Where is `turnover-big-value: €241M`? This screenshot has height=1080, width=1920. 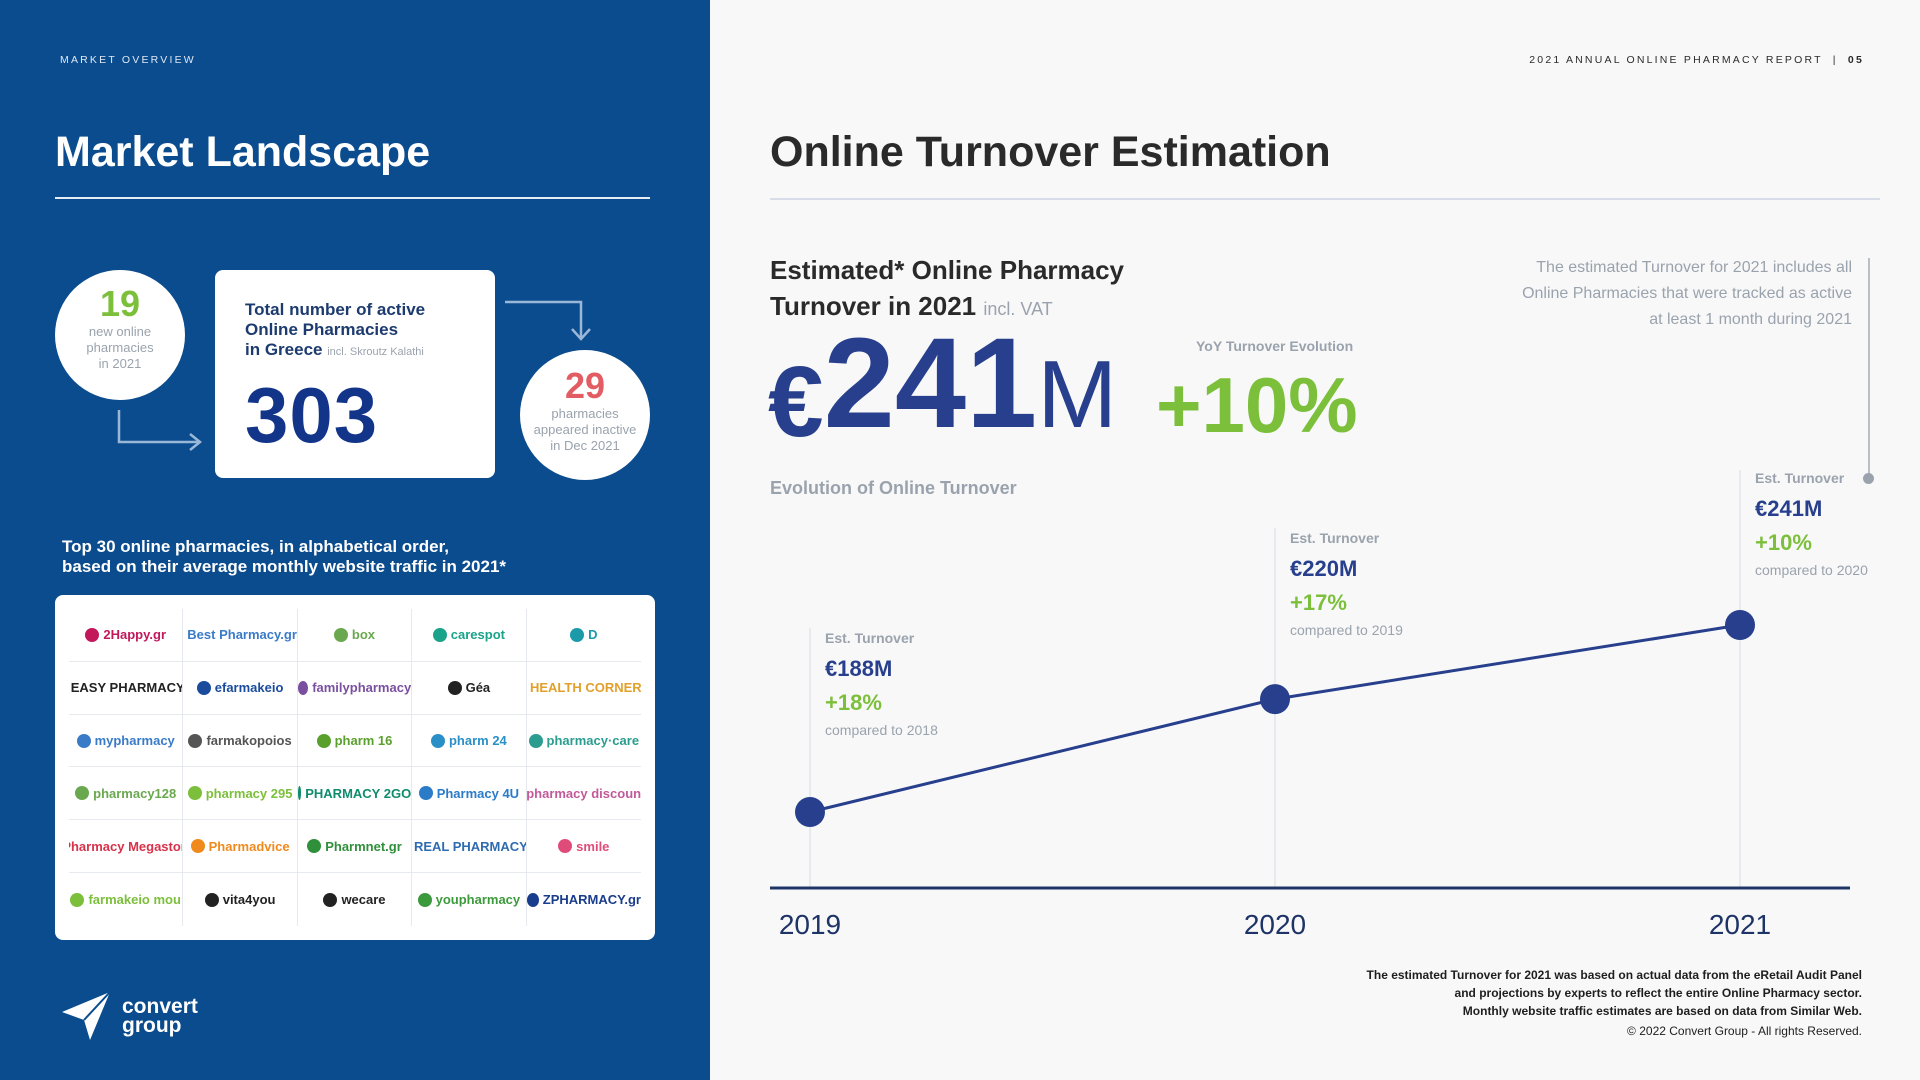 turnover-big-value: €241M is located at coordinates (943, 386).